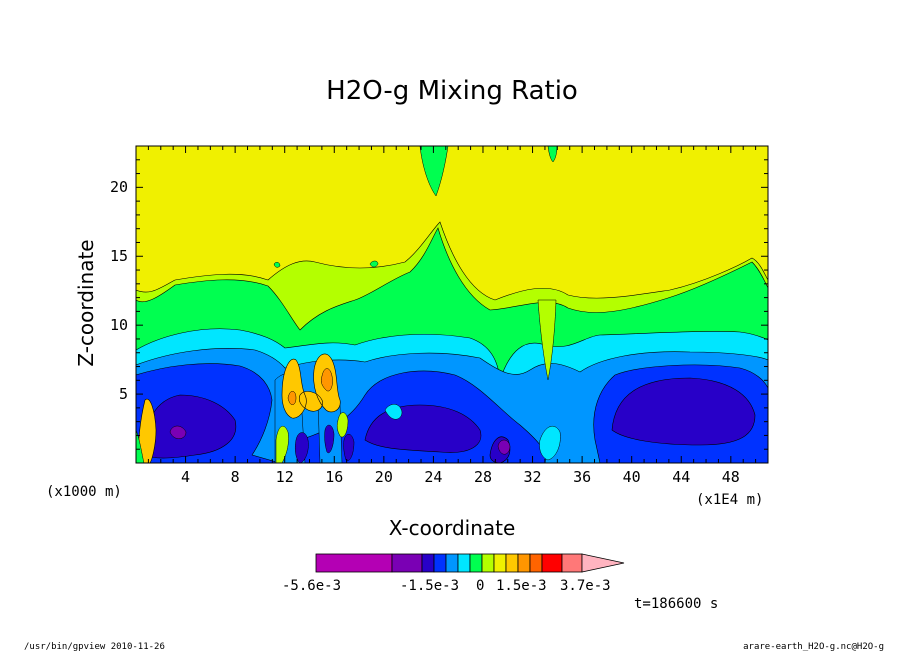 This screenshot has height=654, width=904. I want to click on field-layer-tower-darkorange, so click(310, 386).